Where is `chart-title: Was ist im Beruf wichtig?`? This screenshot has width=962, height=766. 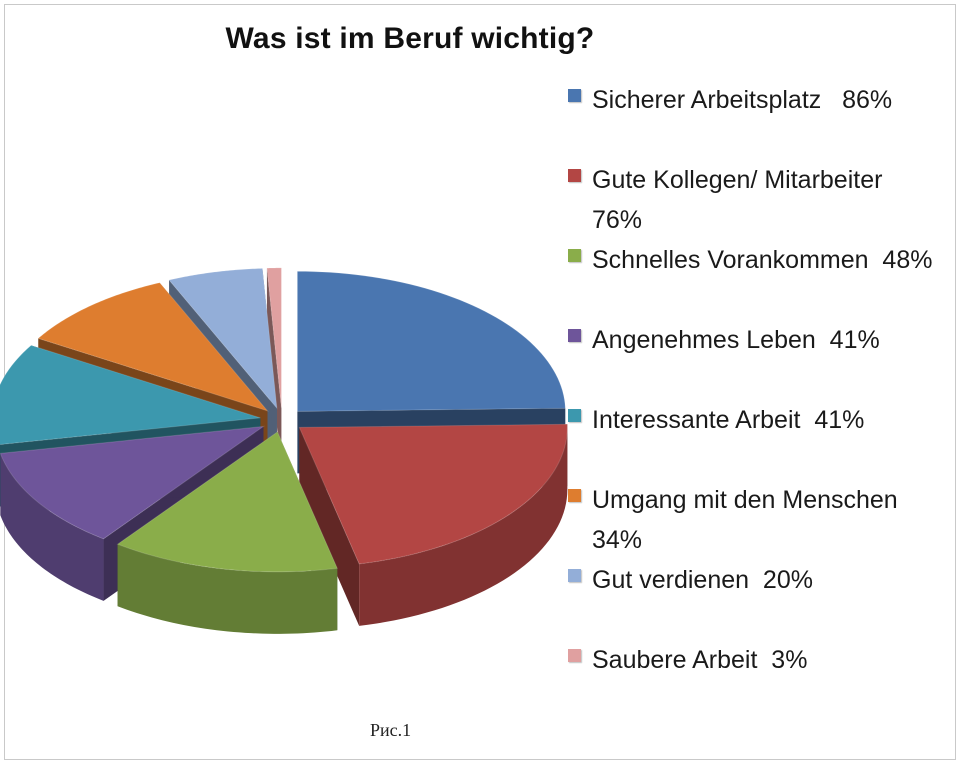 chart-title: Was ist im Beruf wichtig? is located at coordinates (410, 38).